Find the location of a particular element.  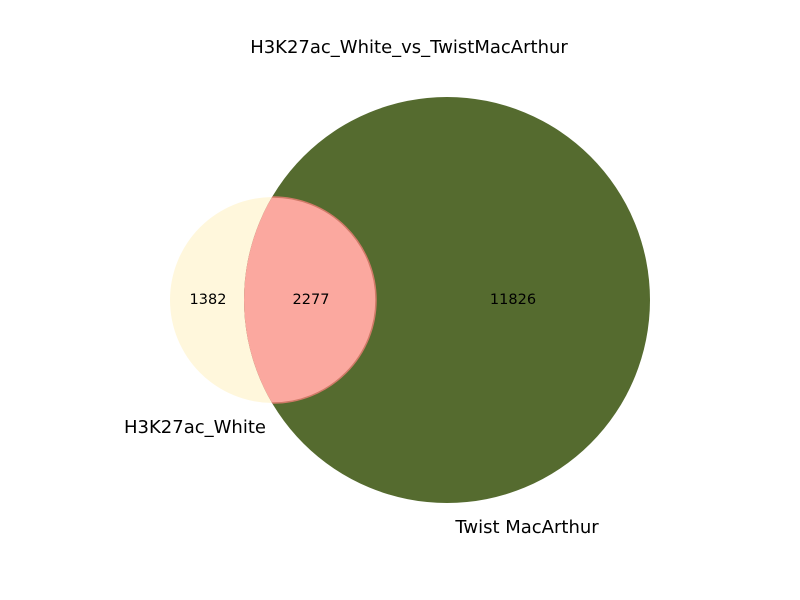

set-label-h3k27ac-white: H3K27ac_White is located at coordinates (195, 427).